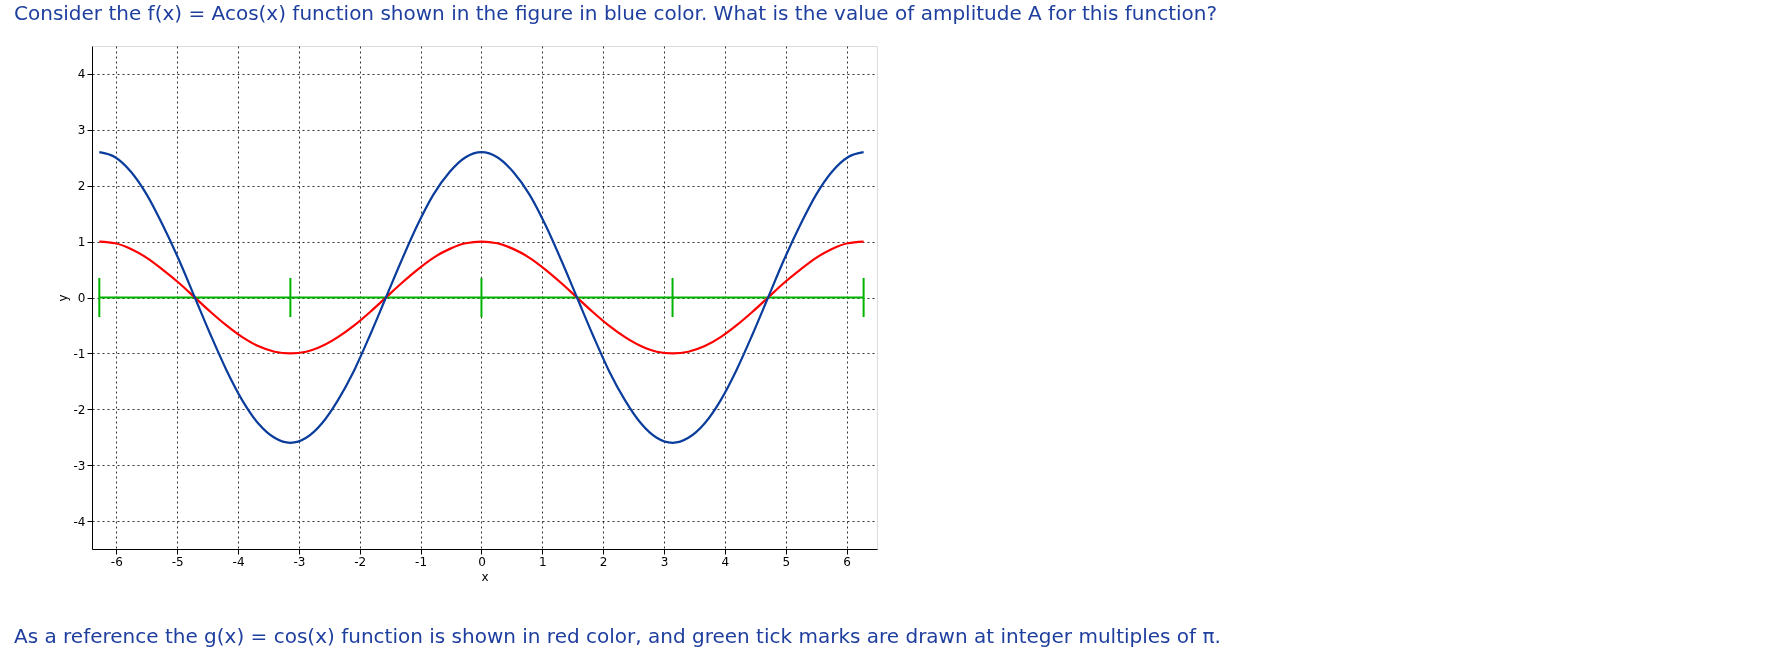 The height and width of the screenshot is (661, 1772). What do you see at coordinates (616, 13) in the screenshot?
I see `chart-title: Consider the f(x) = Acos(x) function shown in the figure in blue color. What is the value of amplitude A for this function?` at bounding box center [616, 13].